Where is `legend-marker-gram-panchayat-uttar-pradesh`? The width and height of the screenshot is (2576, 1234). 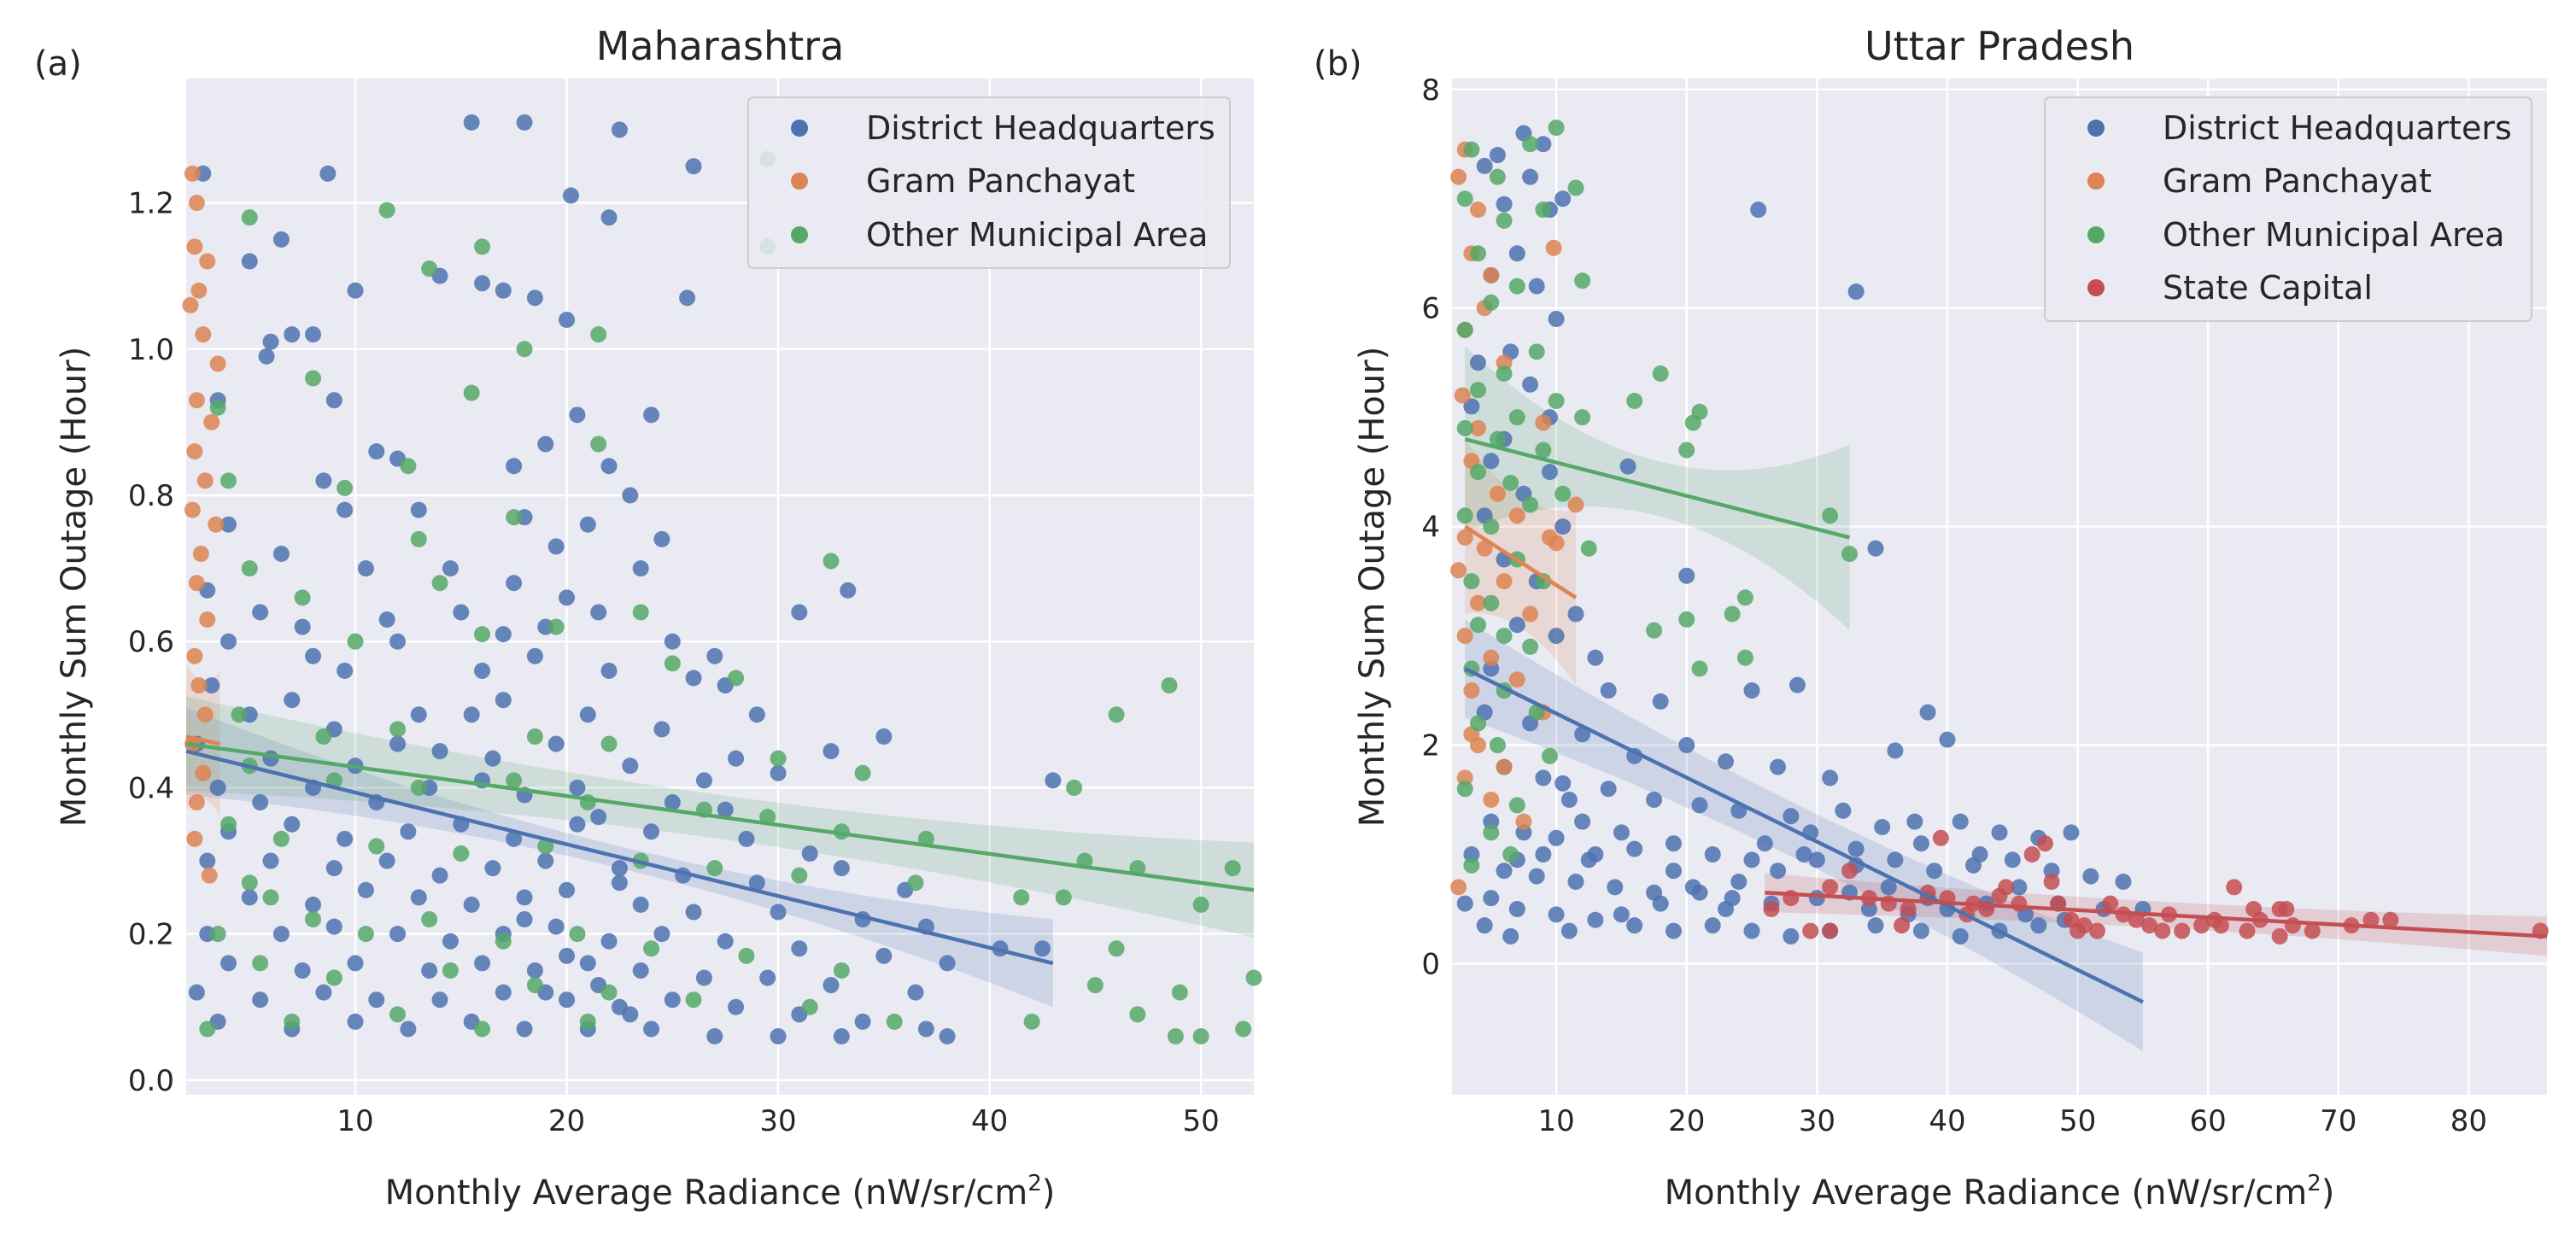
legend-marker-gram-panchayat-uttar-pradesh is located at coordinates (2096, 181).